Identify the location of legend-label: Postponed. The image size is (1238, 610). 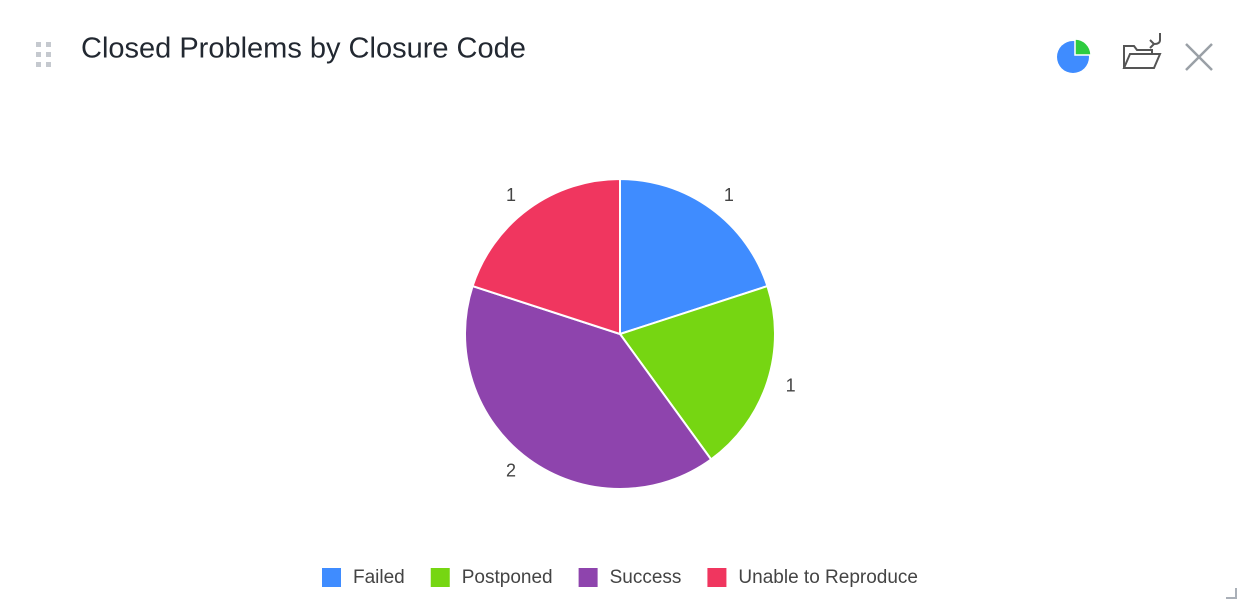
(507, 577).